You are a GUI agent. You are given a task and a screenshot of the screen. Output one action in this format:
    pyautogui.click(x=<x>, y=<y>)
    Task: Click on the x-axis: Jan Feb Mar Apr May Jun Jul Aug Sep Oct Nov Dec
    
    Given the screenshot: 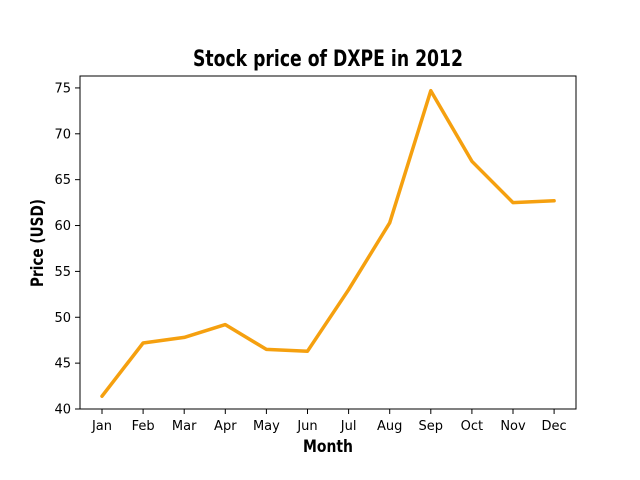 What is the action you would take?
    pyautogui.click(x=329, y=421)
    